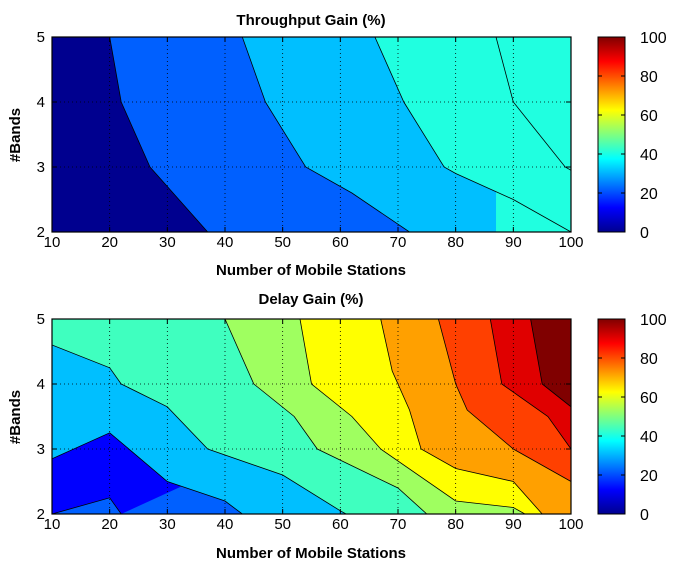  Describe the element at coordinates (310, 299) in the screenshot. I see `chart-title: Delay Gain (%)` at that location.